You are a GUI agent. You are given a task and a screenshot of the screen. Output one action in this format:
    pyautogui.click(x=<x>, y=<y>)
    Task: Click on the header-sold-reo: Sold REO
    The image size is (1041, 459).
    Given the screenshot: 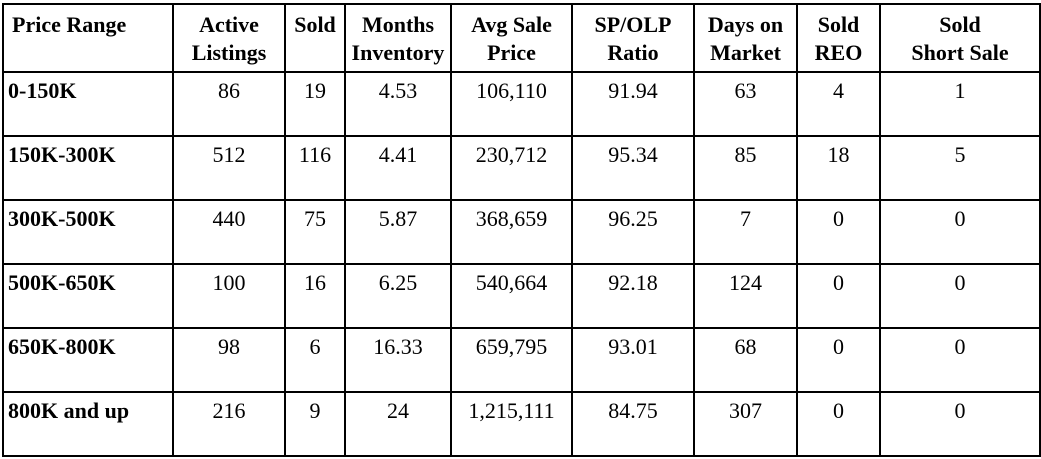 What is the action you would take?
    pyautogui.click(x=838, y=38)
    